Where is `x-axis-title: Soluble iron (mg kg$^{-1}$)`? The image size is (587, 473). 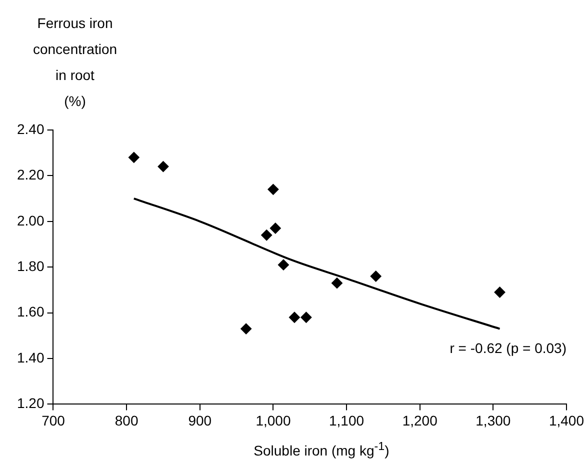 x-axis-title: Soluble iron (mg kg$^{-1}$) is located at coordinates (321, 449).